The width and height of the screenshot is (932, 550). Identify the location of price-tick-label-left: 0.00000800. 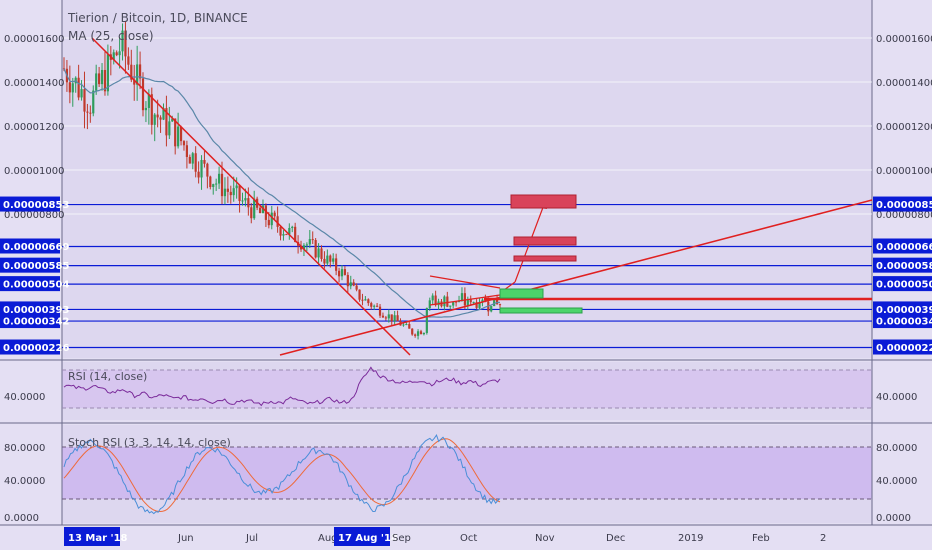
(34, 215).